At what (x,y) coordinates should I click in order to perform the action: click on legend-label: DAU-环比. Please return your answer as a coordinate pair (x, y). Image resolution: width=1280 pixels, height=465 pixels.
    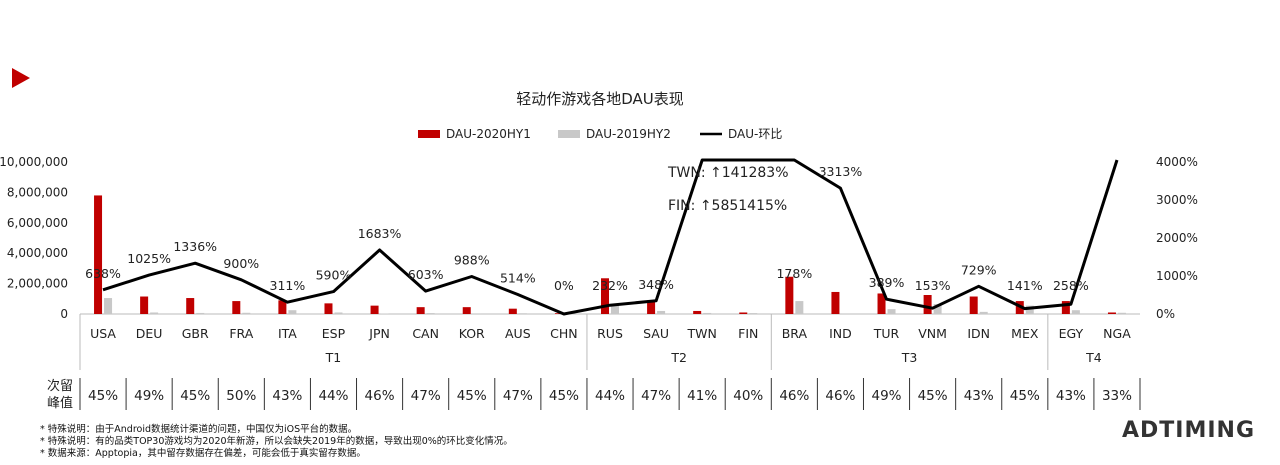
    Looking at the image, I should click on (755, 134).